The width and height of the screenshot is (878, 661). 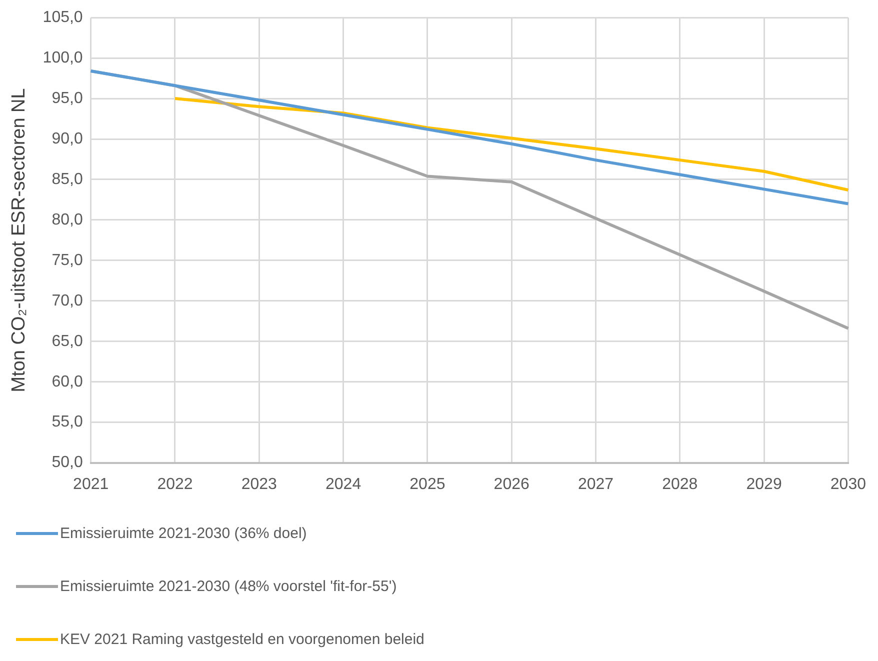 I want to click on x-tick-label: 2028, so click(x=680, y=484).